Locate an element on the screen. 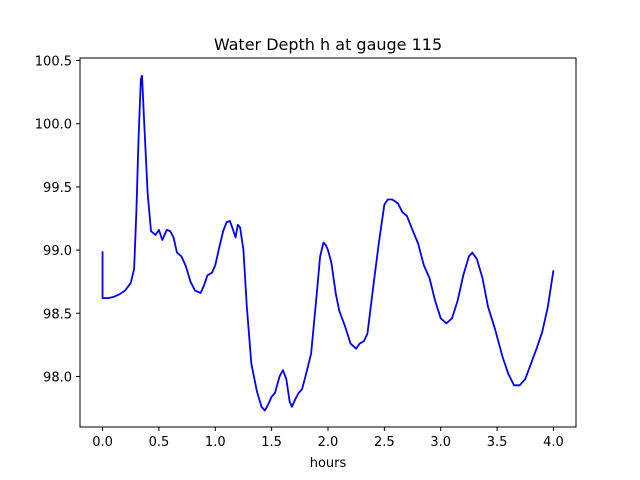 The width and height of the screenshot is (640, 480). x-tick-label: 2.0 is located at coordinates (328, 442).